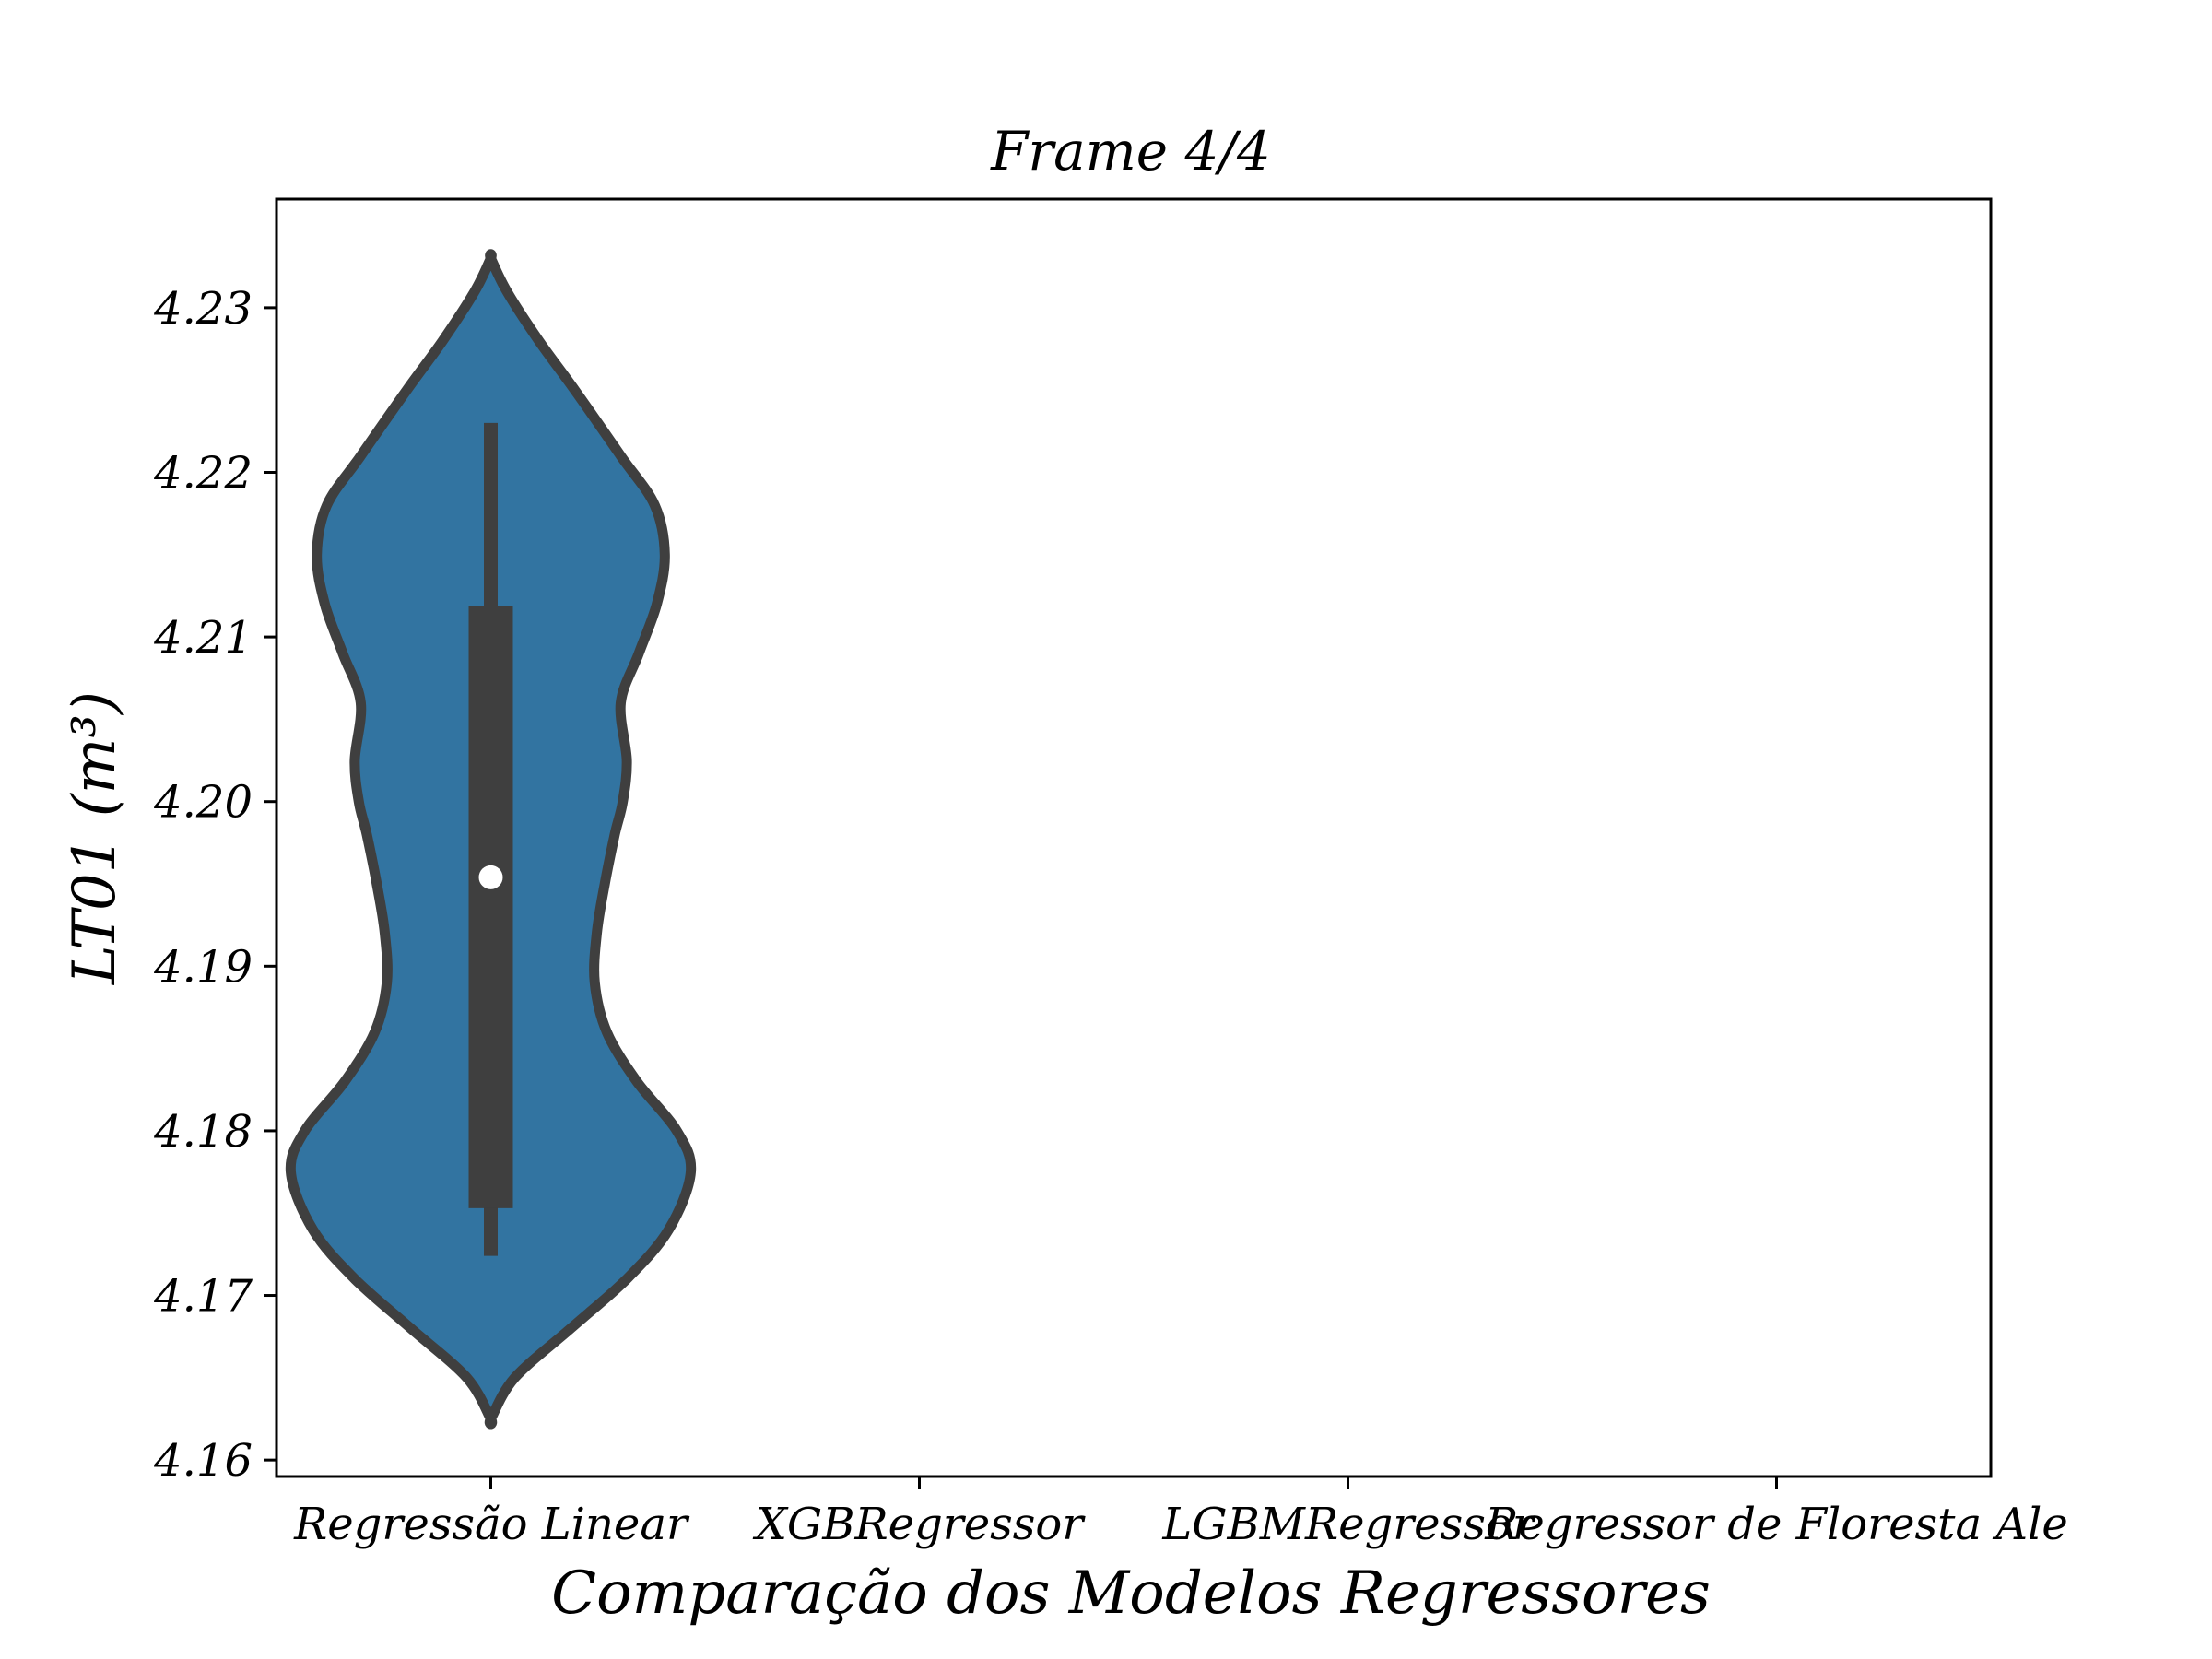 This screenshot has width=2212, height=1659. Describe the element at coordinates (203, 1132) in the screenshot. I see `y-tick-label: 4.18` at that location.